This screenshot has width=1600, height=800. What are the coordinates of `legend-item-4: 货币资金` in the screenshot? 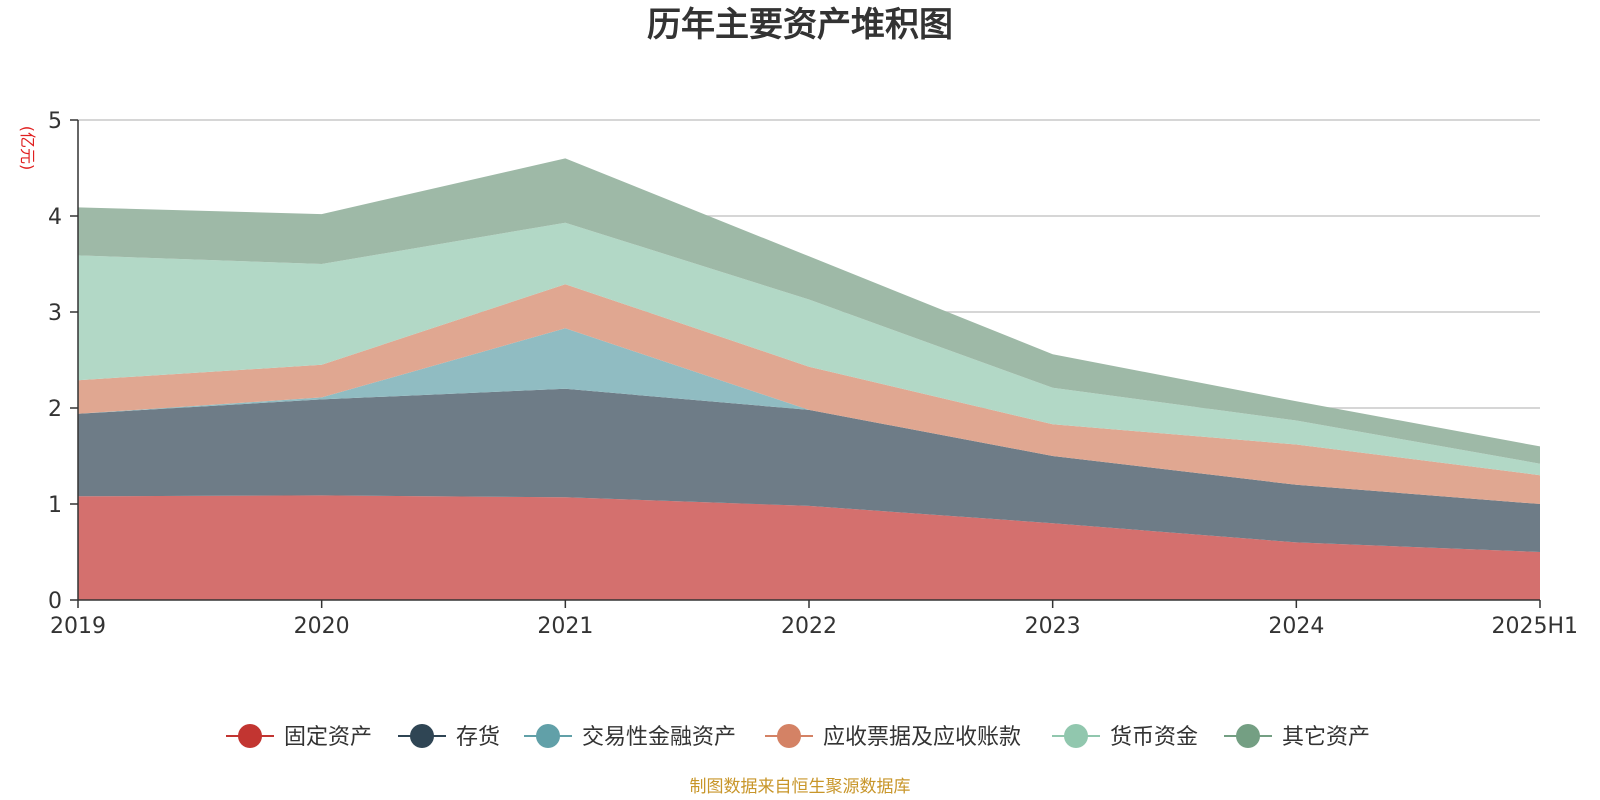 It's located at (1125, 737).